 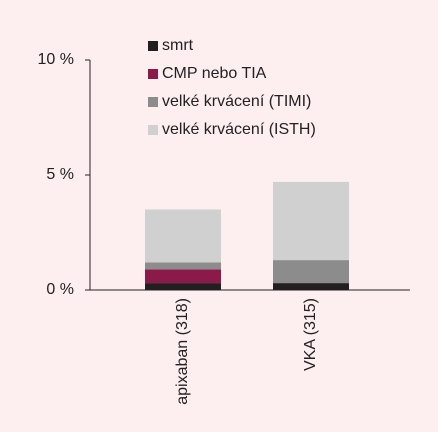 I want to click on legend-label: CMP nebo TIA, so click(x=214, y=73).